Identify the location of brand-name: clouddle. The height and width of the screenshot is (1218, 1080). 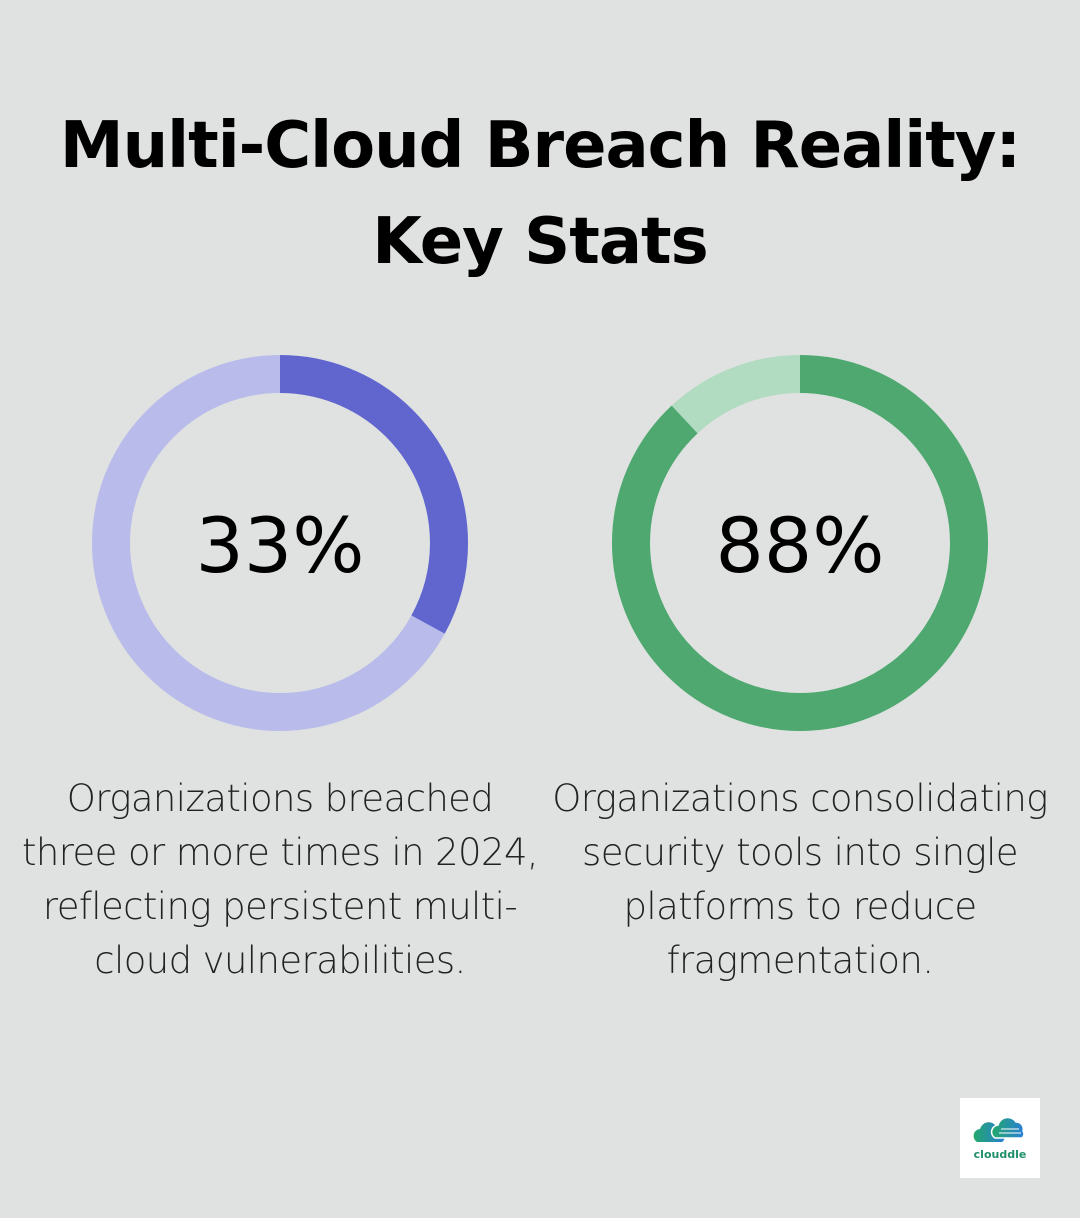
(1000, 1154).